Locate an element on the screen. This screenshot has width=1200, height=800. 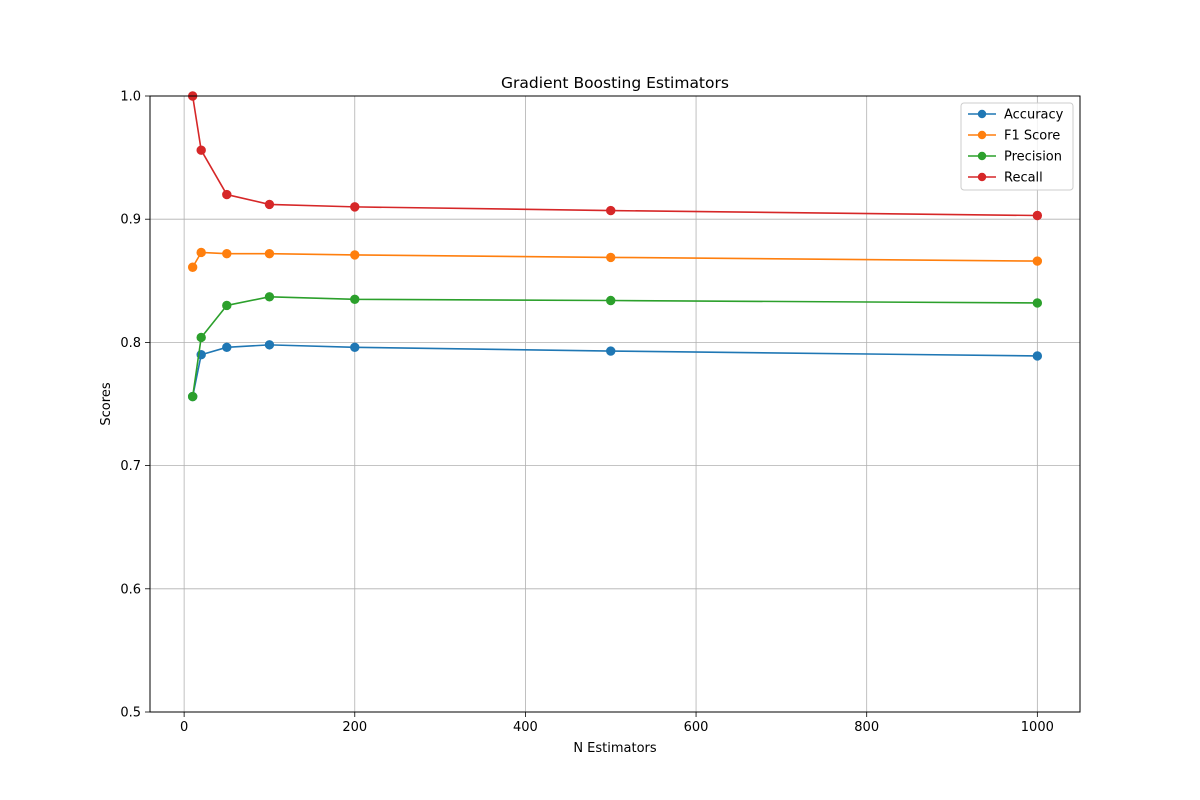
series-precision is located at coordinates (615, 347).